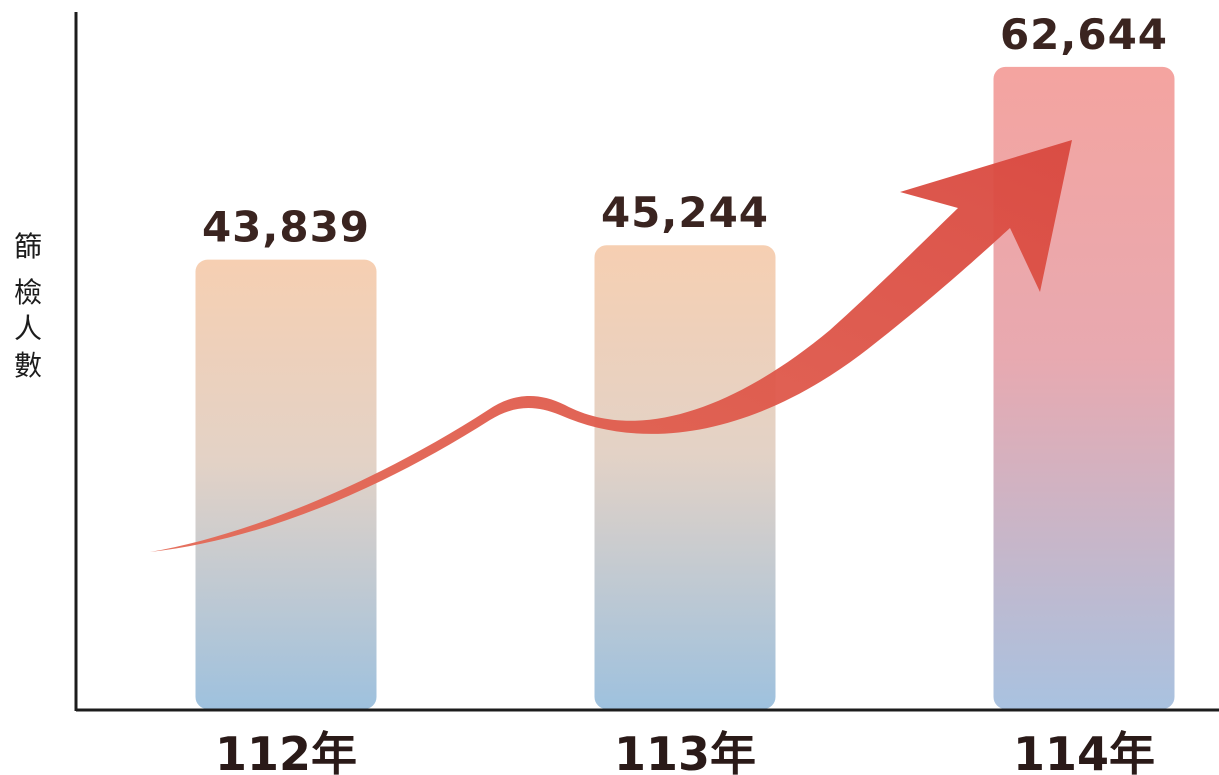  I want to click on category-labels-group: 112年 113年 114年, so click(685, 751).